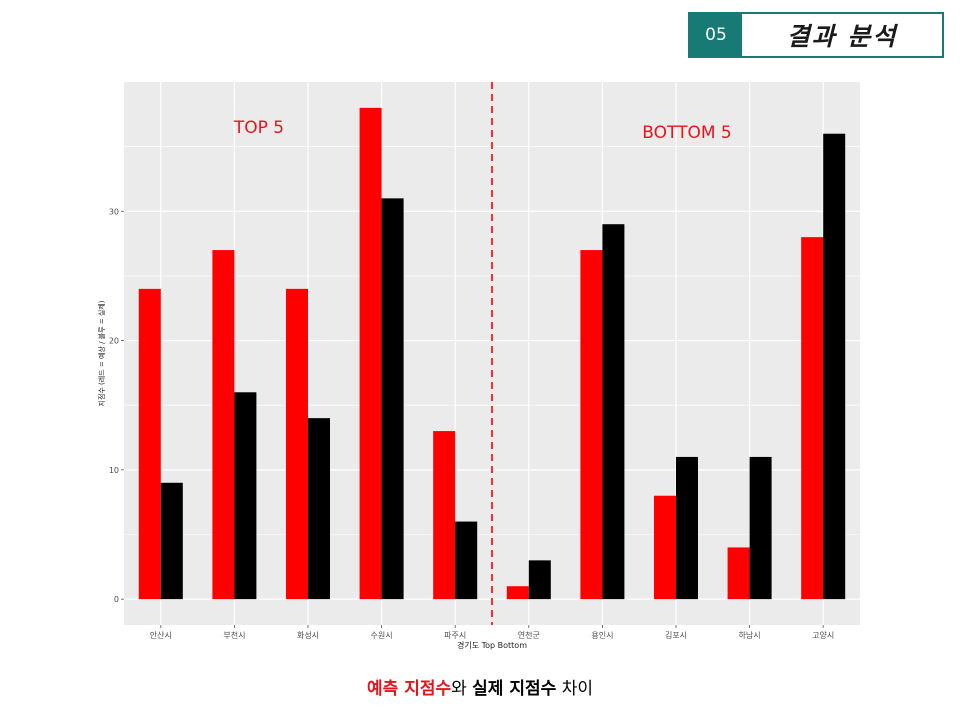 The image size is (960, 720). Describe the element at coordinates (823, 635) in the screenshot. I see `x-tick-label: 고양시` at that location.